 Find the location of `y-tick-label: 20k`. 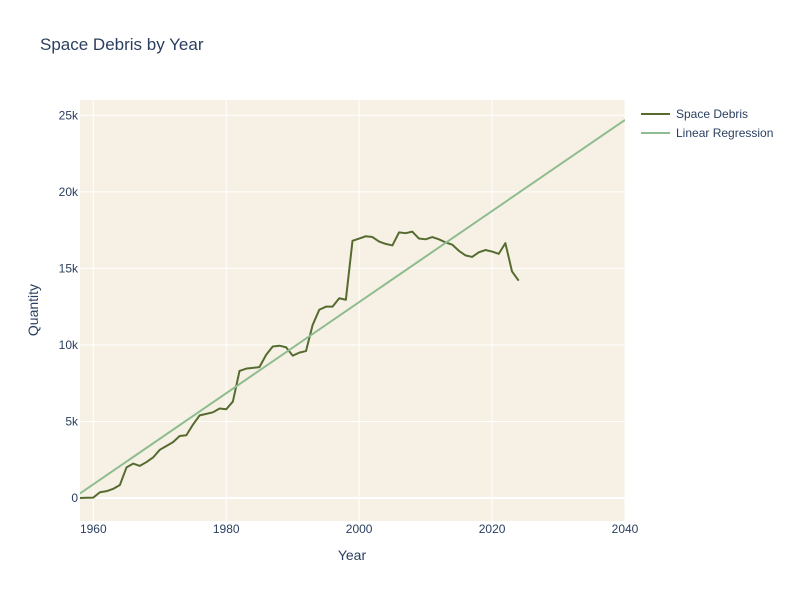

y-tick-label: 20k is located at coordinates (69, 192).